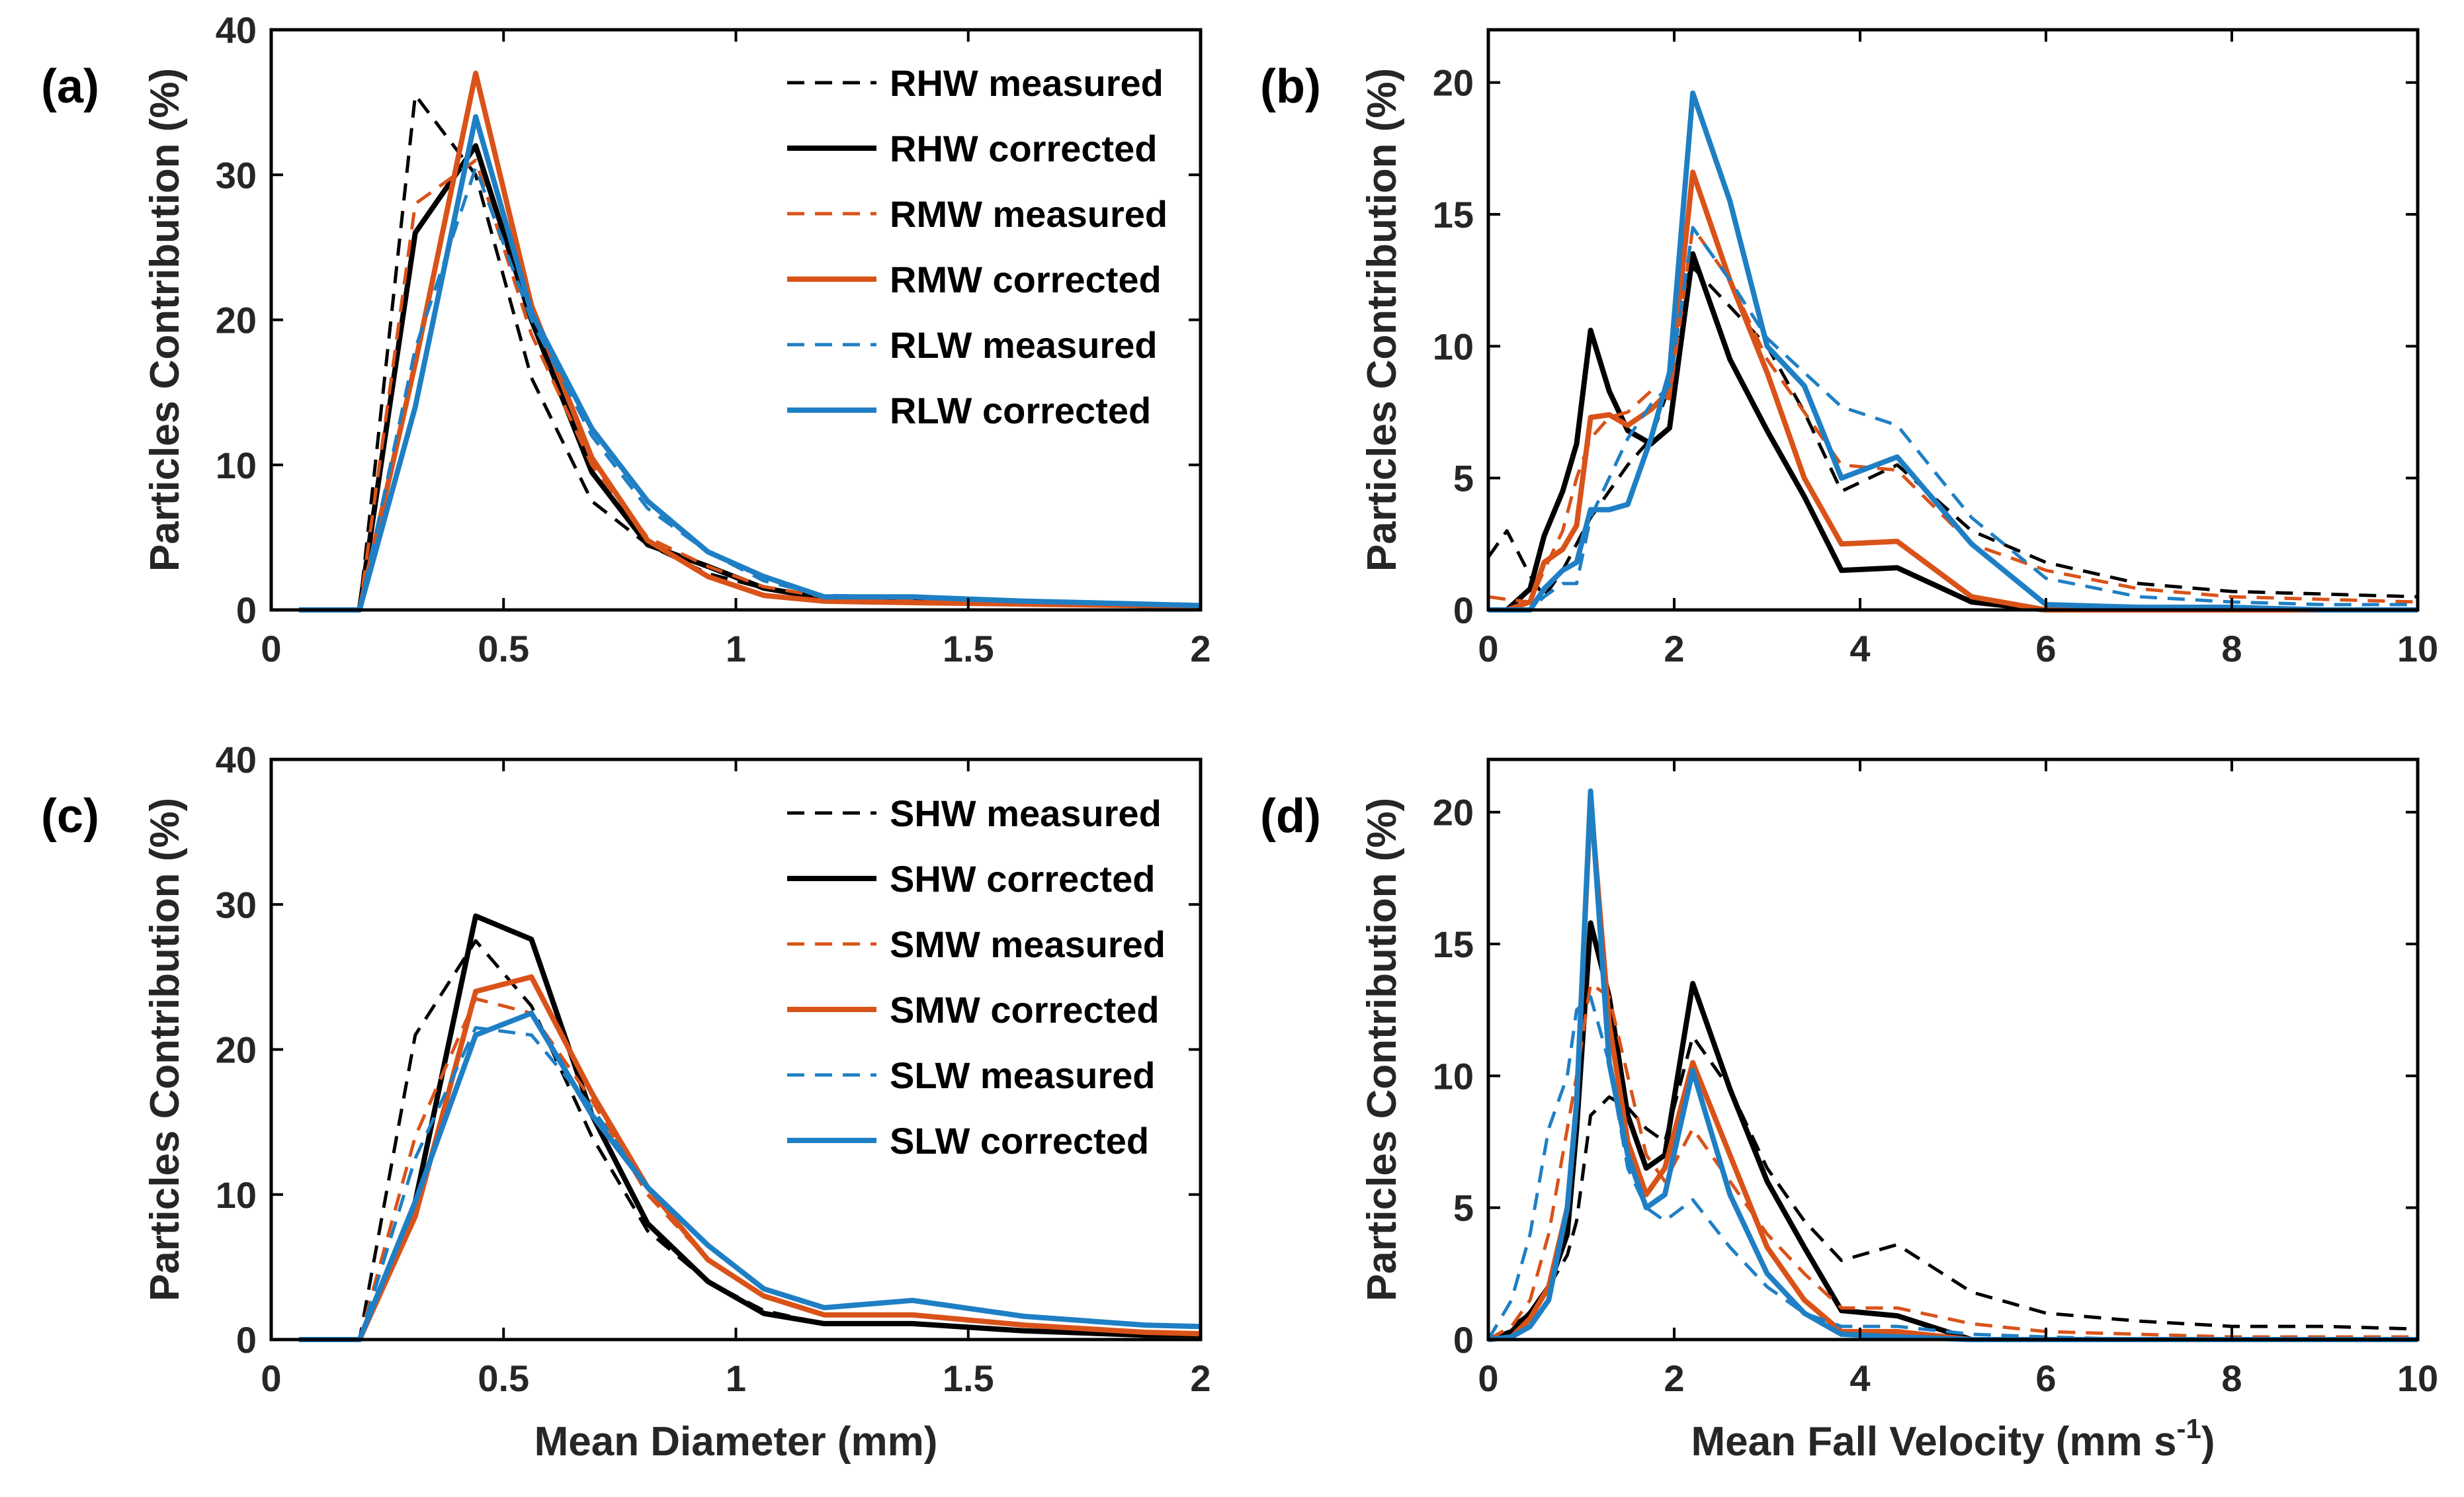  Describe the element at coordinates (1952, 1188) in the screenshot. I see `series-line-shw-measured` at that location.